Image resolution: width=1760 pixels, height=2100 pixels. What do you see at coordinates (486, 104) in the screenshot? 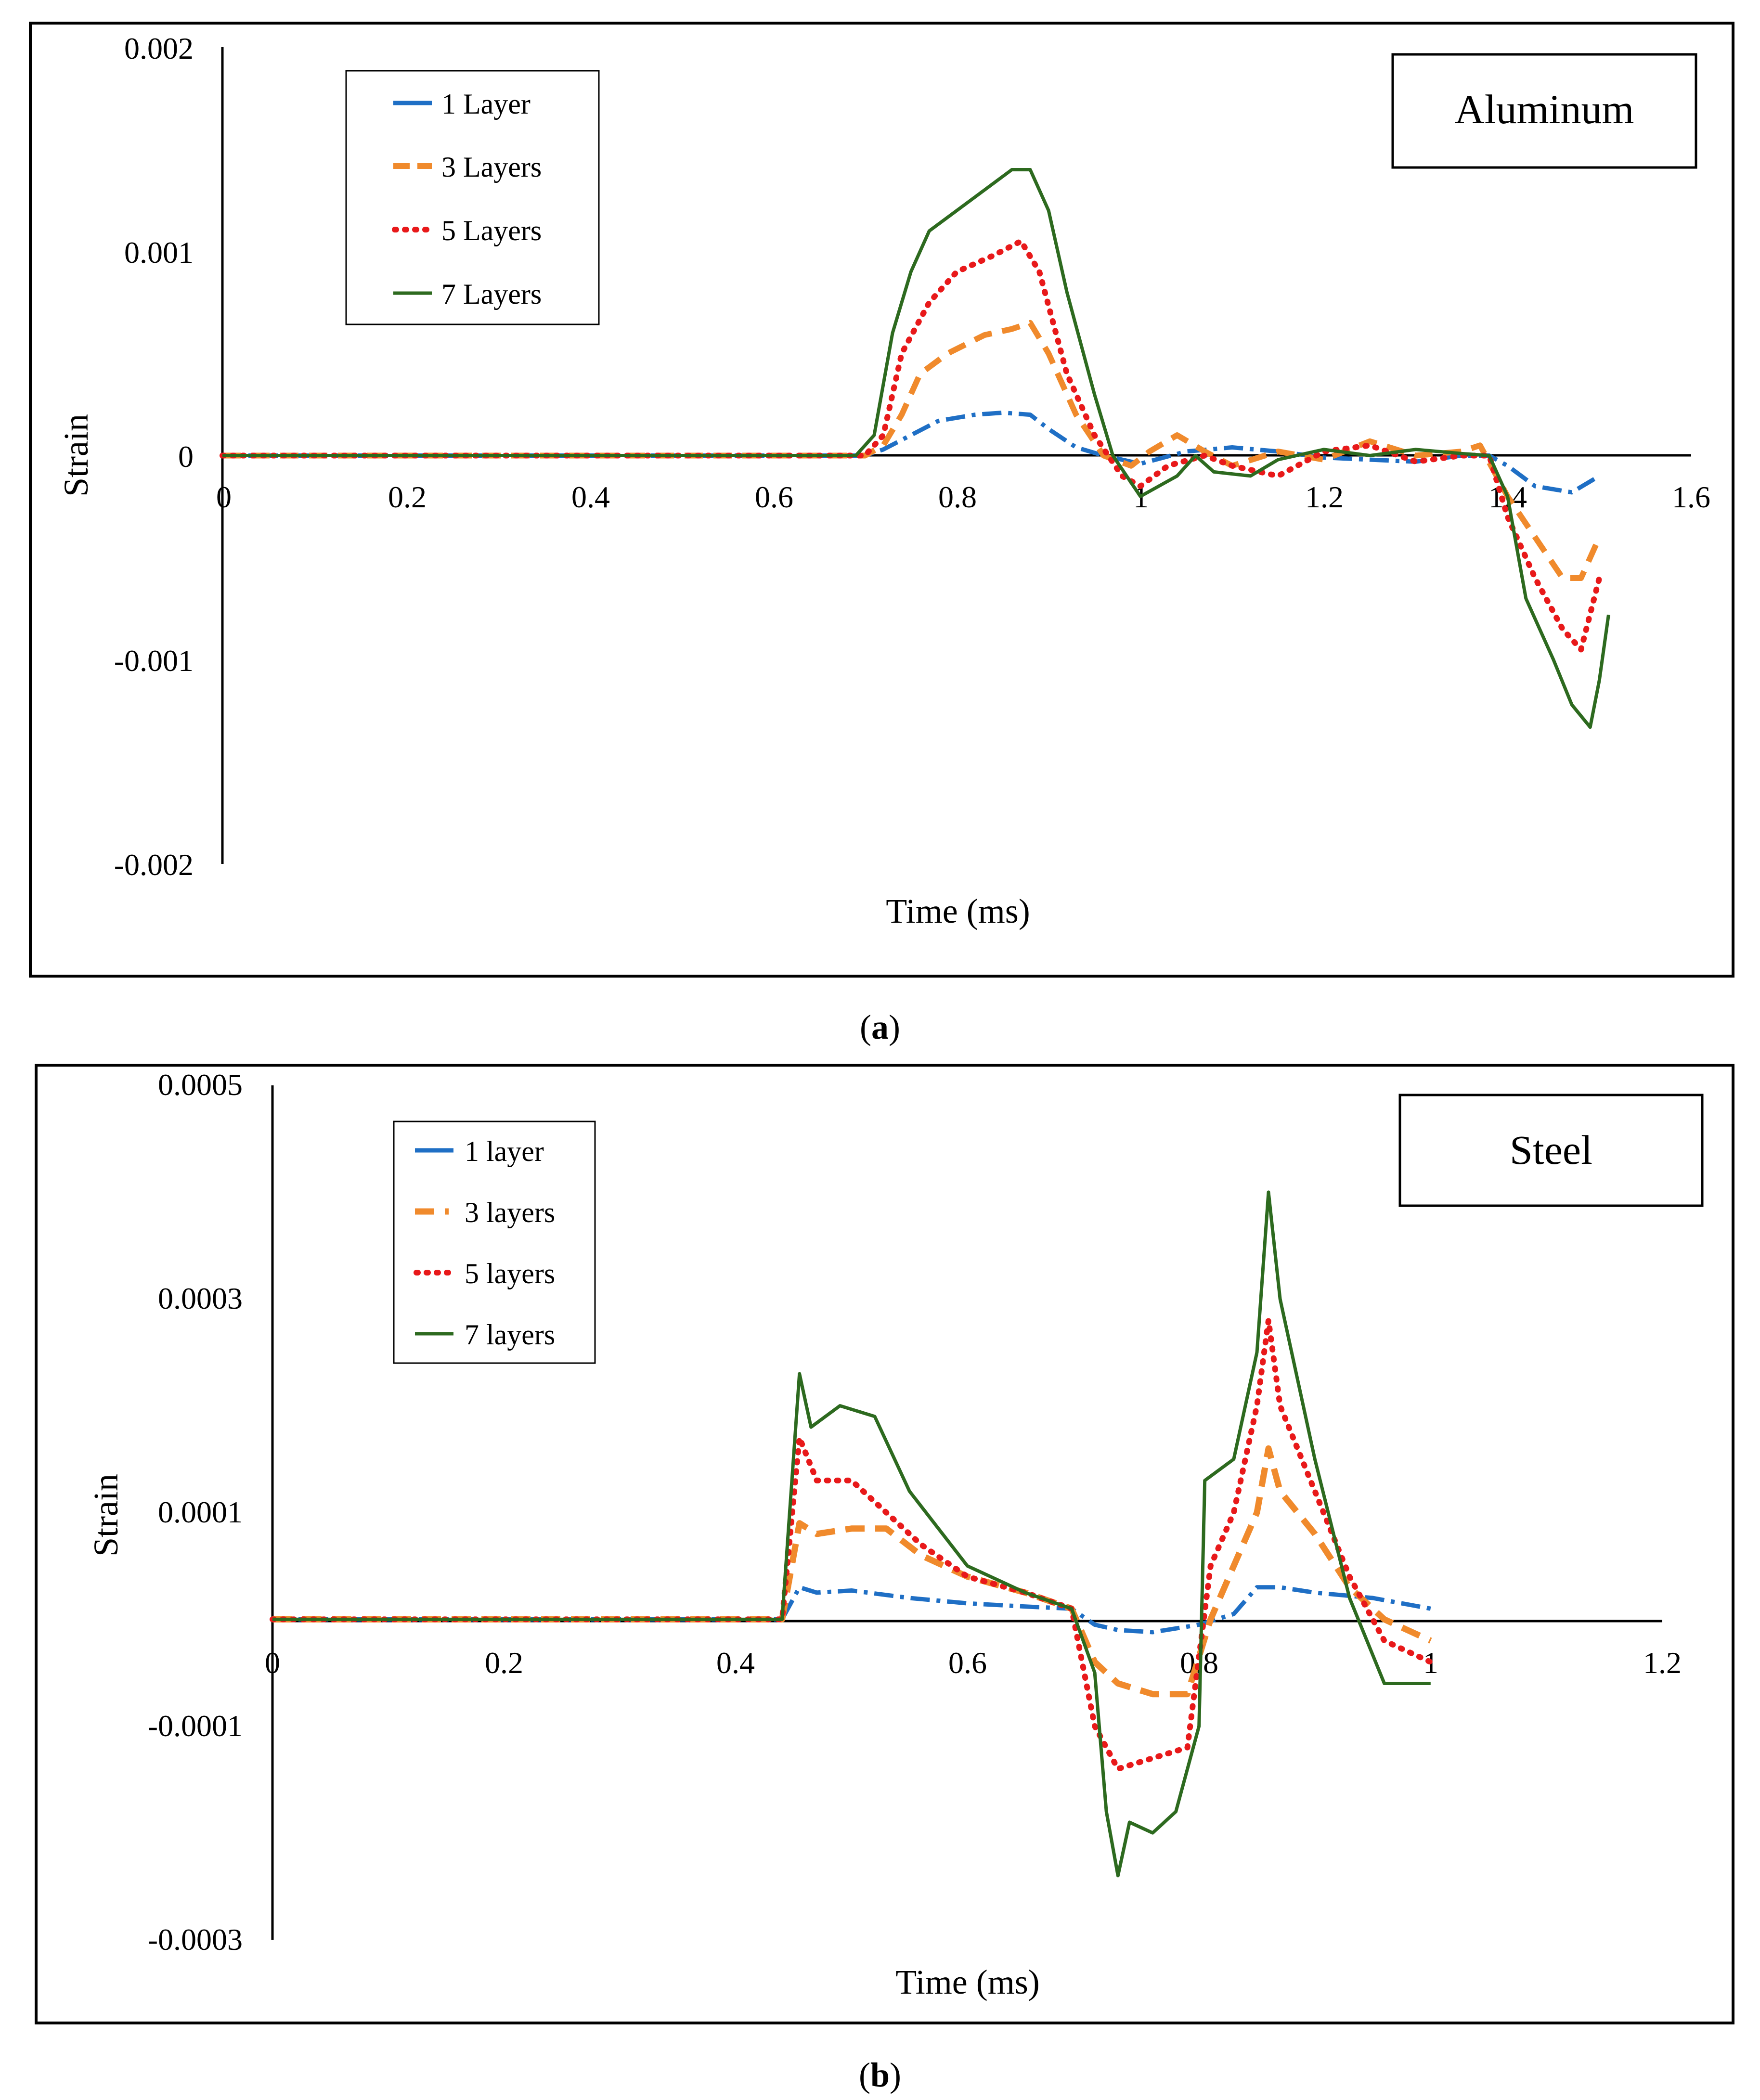
I see `legend-label-1-layer: 1 Layer` at bounding box center [486, 104].